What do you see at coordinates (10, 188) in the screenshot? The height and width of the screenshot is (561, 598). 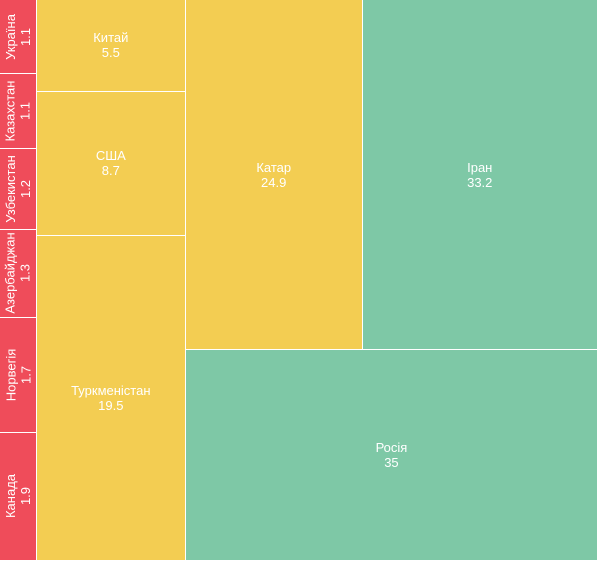 I see `tile-label: Узбекистан` at bounding box center [10, 188].